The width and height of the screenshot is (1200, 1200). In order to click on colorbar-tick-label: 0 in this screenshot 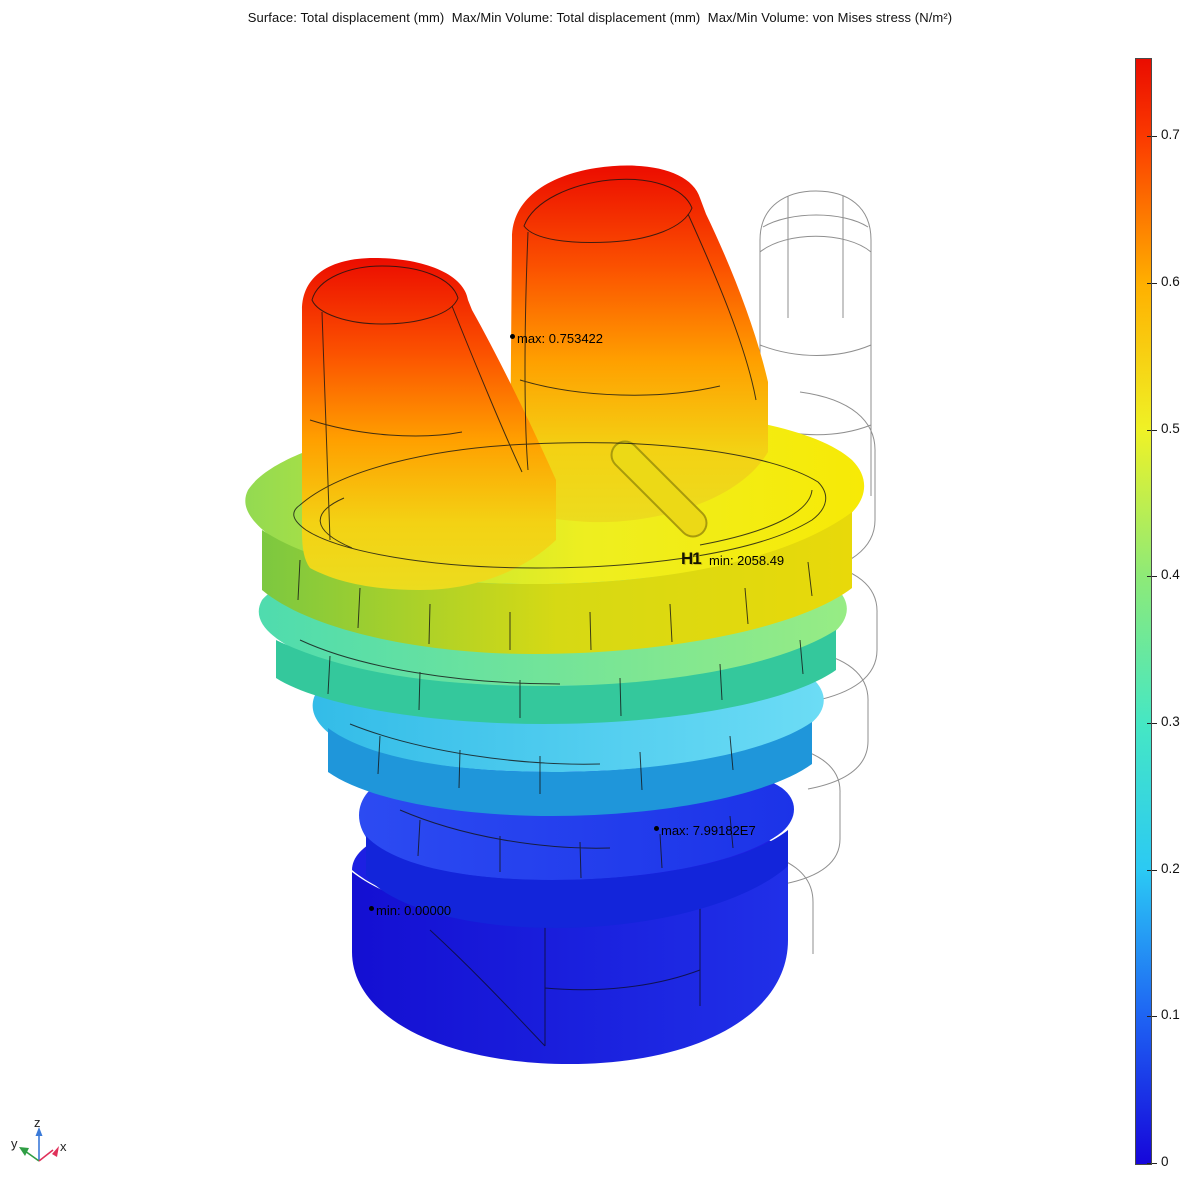, I will do `click(1165, 1161)`.